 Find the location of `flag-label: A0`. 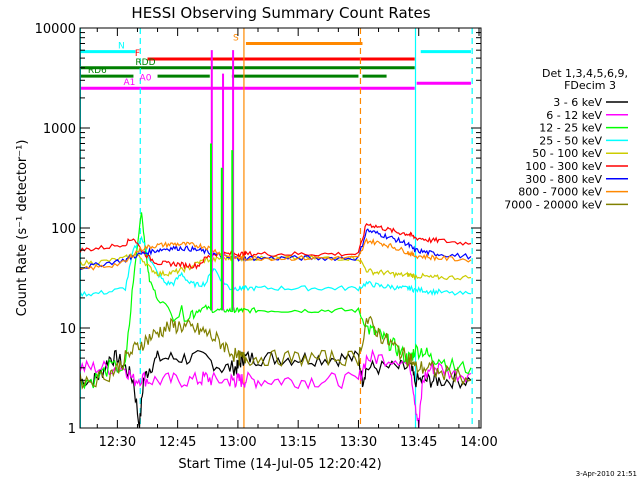

flag-label: A0 is located at coordinates (146, 78).